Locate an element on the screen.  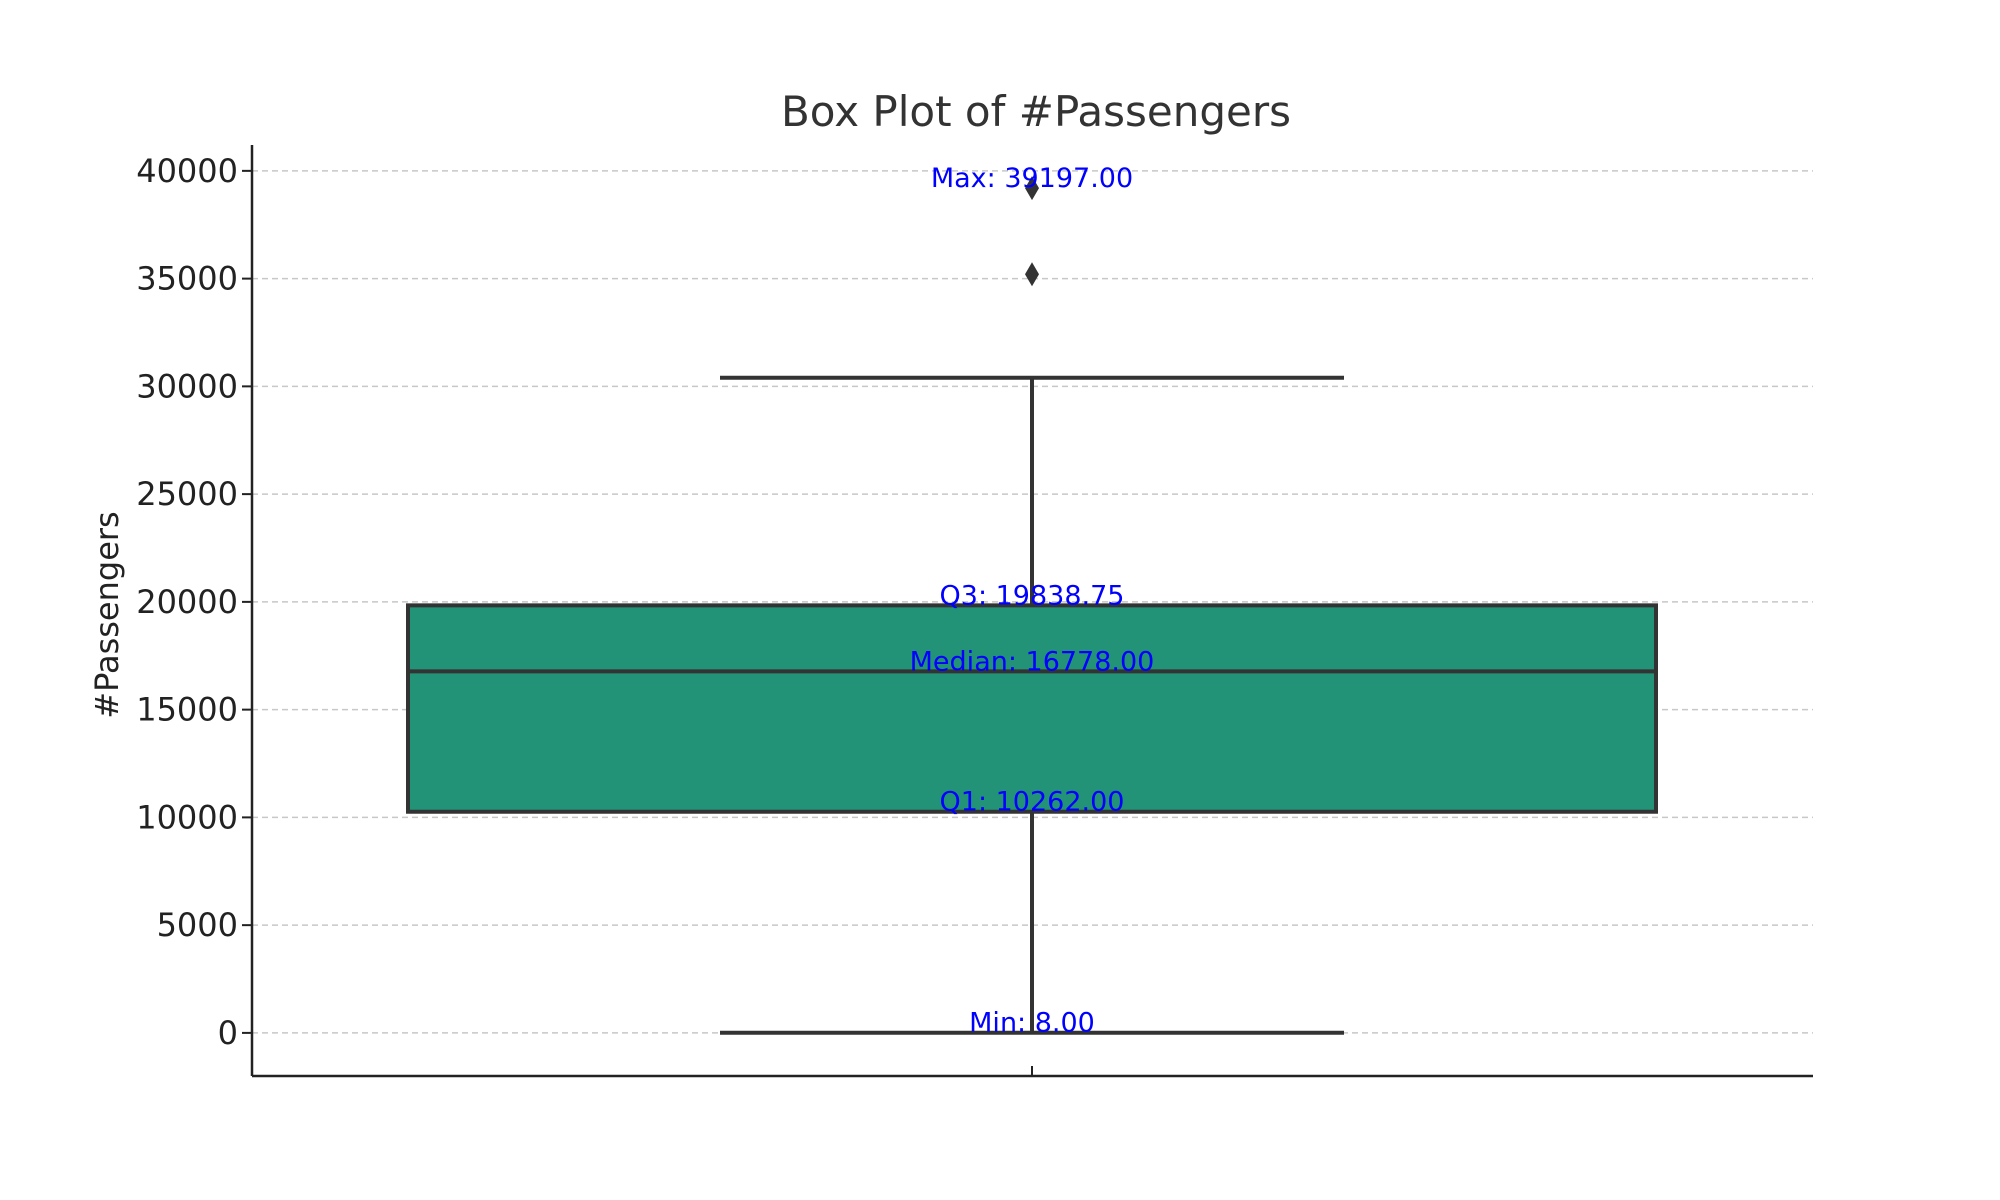
annotation-label: Q3: 19838.75 is located at coordinates (1032, 595).